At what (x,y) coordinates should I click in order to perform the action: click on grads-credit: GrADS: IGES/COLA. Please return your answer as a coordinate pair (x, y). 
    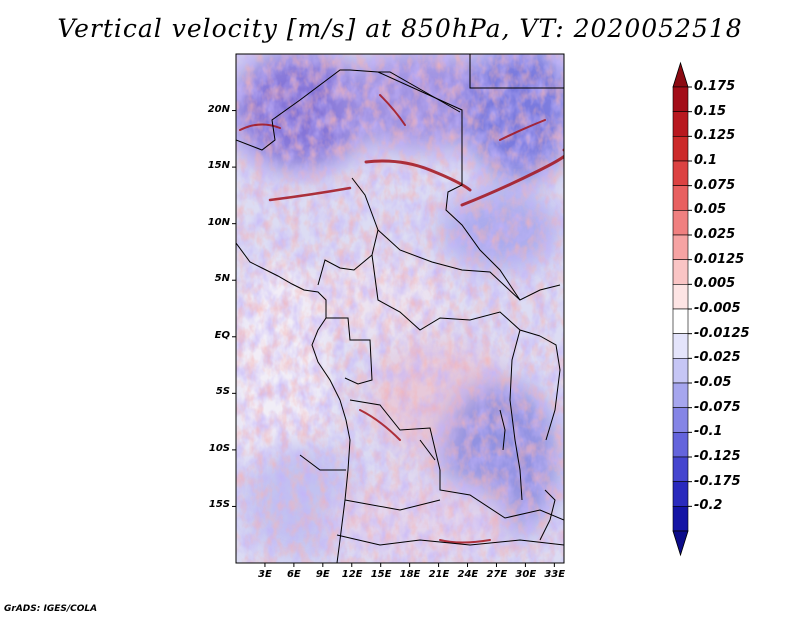
    Looking at the image, I should click on (51, 609).